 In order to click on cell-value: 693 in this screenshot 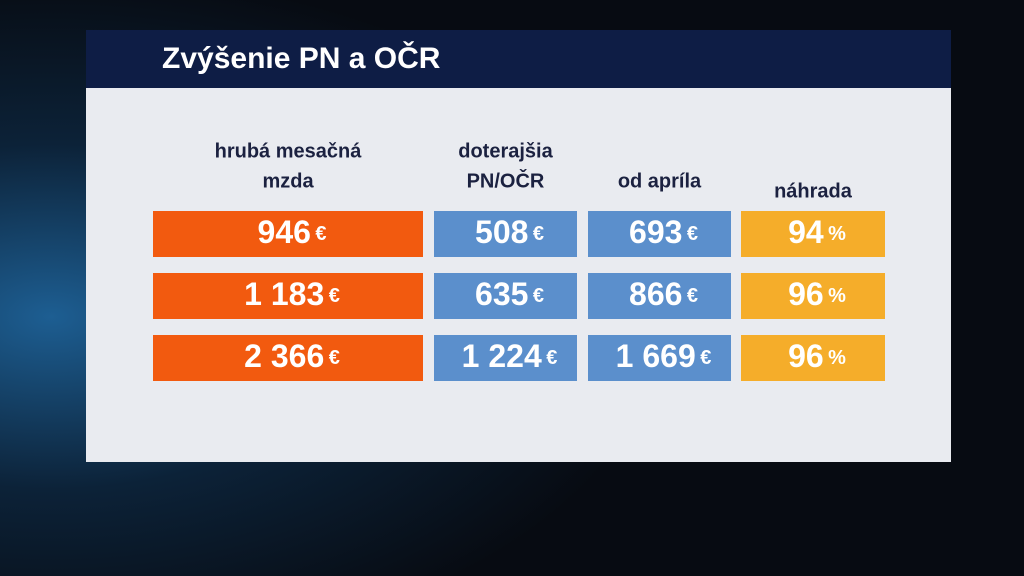, I will do `click(655, 232)`.